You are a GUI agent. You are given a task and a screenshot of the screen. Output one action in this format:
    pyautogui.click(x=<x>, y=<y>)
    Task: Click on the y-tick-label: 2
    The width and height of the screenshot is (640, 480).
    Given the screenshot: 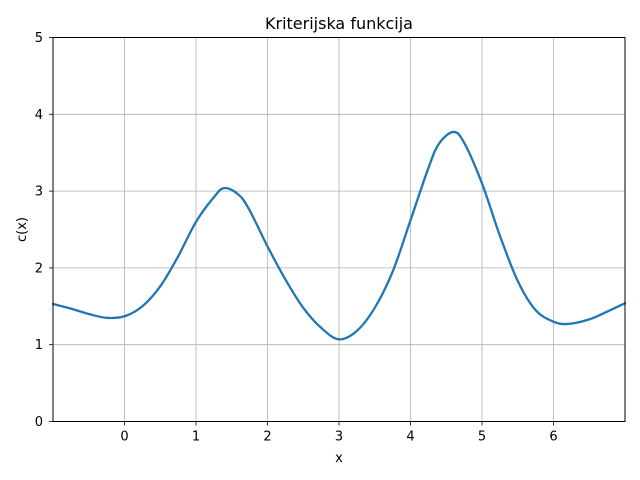 What is the action you would take?
    pyautogui.click(x=39, y=268)
    